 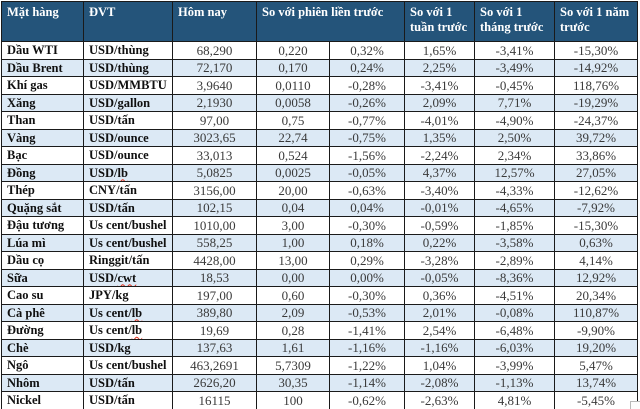 I want to click on unit-cell: CNY/tấn, so click(x=128, y=190).